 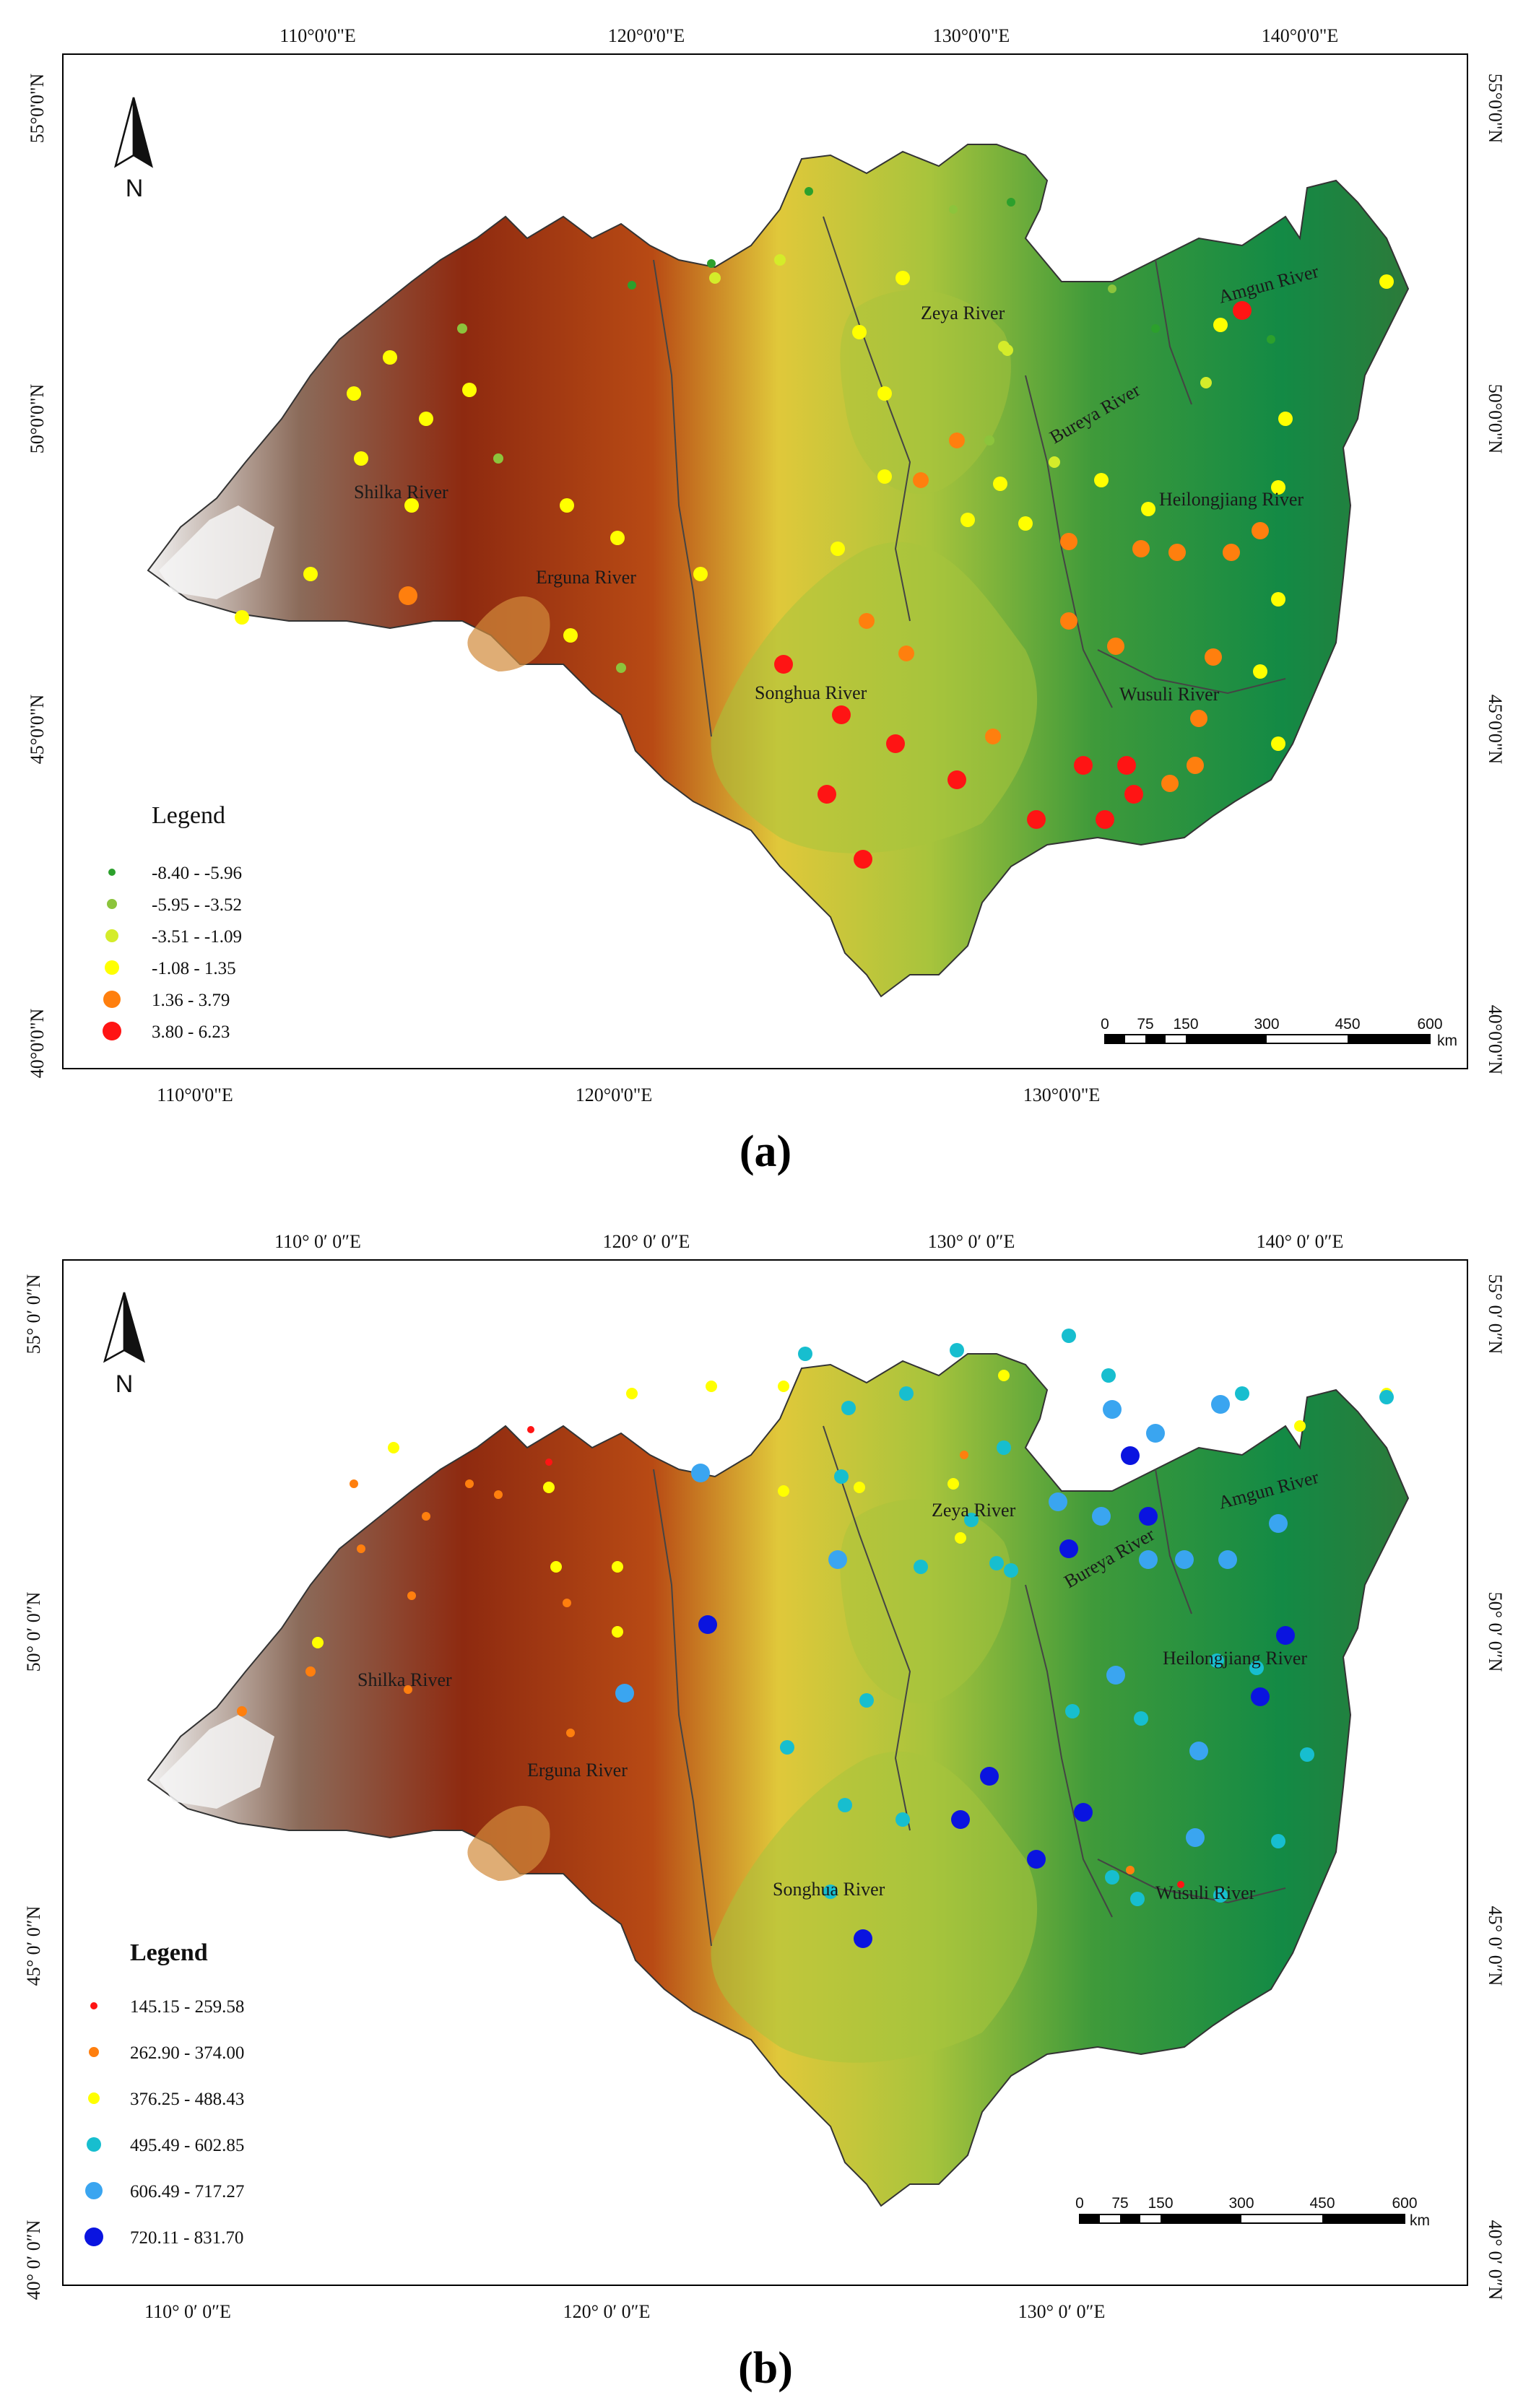 What do you see at coordinates (187, 2053) in the screenshot?
I see `legend-entry: 262.90 - 374.00` at bounding box center [187, 2053].